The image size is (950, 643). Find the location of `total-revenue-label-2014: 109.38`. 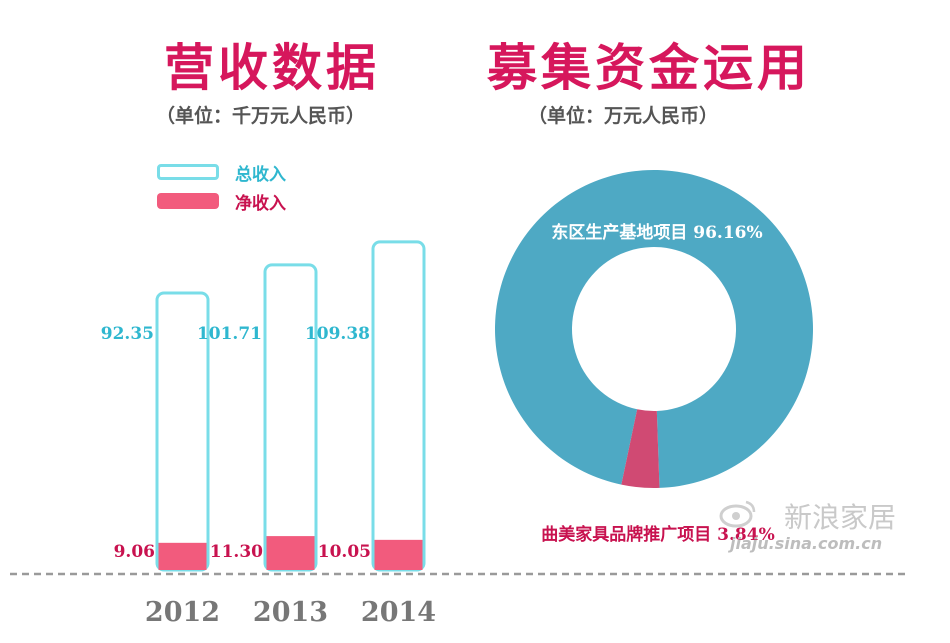

total-revenue-label-2014: 109.38 is located at coordinates (337, 334).